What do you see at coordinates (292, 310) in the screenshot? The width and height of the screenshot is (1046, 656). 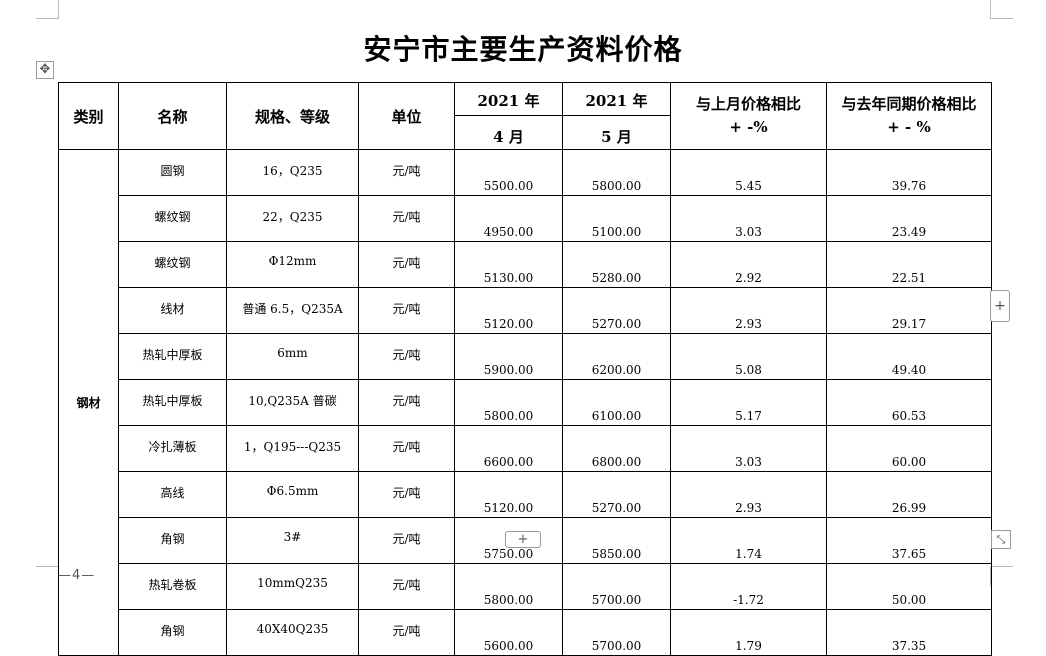 I see `cell-spec: 普通 6.5，Q235A` at bounding box center [292, 310].